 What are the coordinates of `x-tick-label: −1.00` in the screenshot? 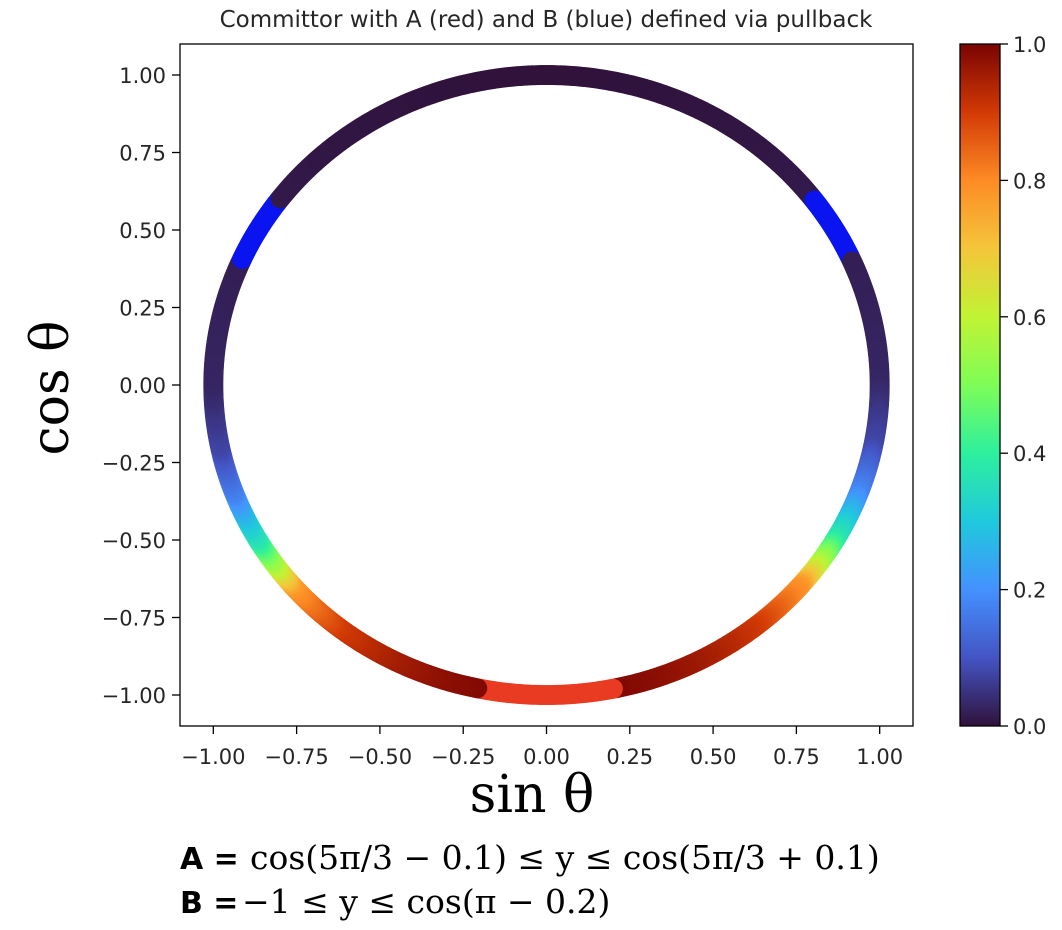 It's located at (213, 757).